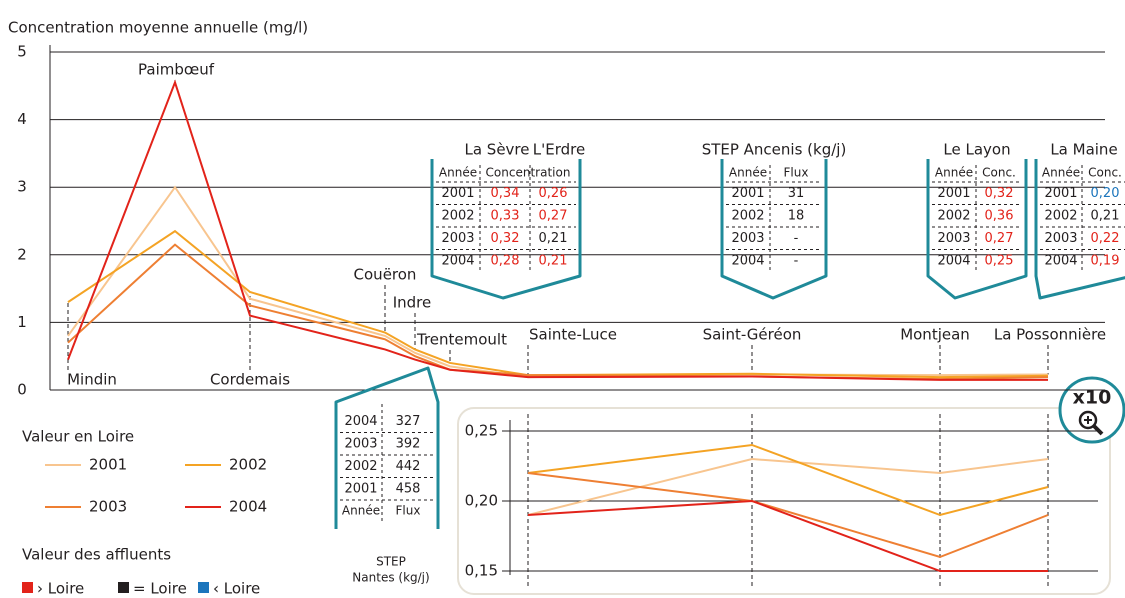 Image resolution: width=1125 pixels, height=598 pixels. What do you see at coordinates (481, 501) in the screenshot?
I see `y-tick-label: 0,20` at bounding box center [481, 501].